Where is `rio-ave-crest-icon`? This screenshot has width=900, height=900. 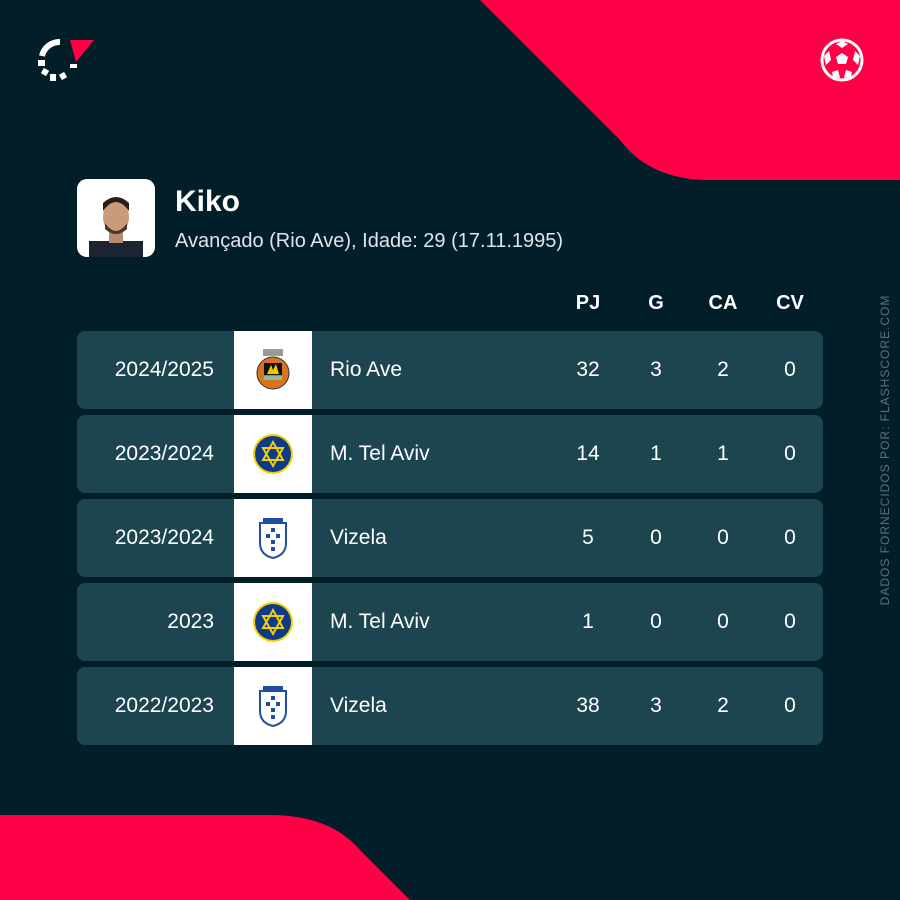
rio-ave-crest-icon is located at coordinates (273, 370).